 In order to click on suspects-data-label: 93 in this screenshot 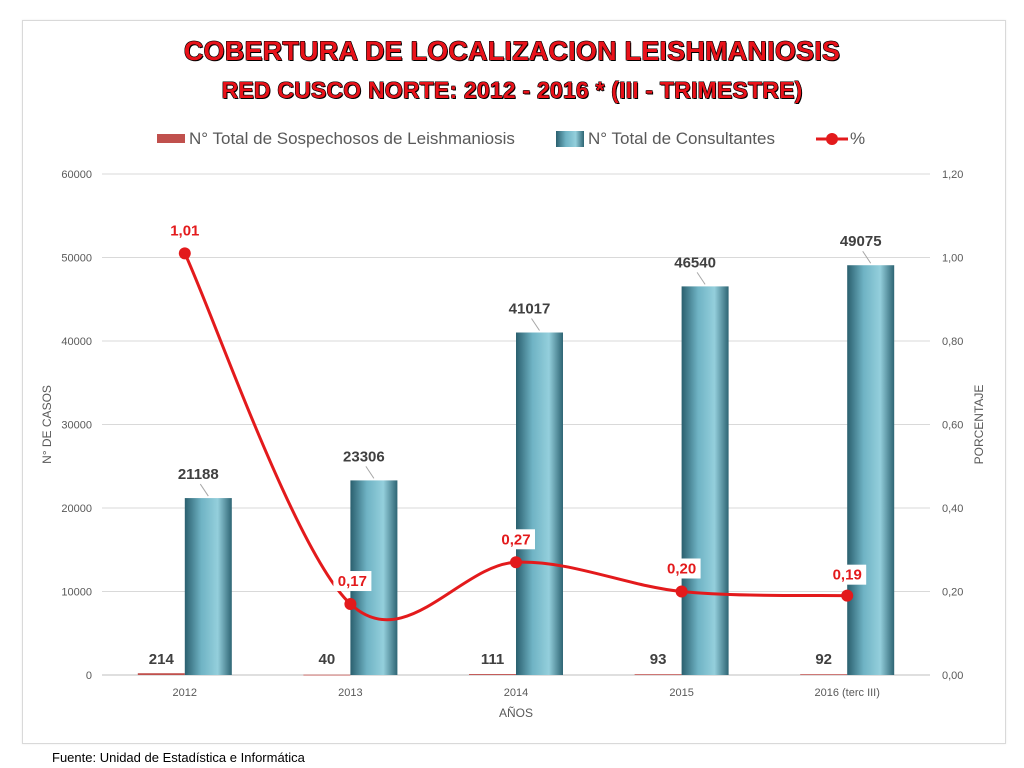, I will do `click(658, 659)`.